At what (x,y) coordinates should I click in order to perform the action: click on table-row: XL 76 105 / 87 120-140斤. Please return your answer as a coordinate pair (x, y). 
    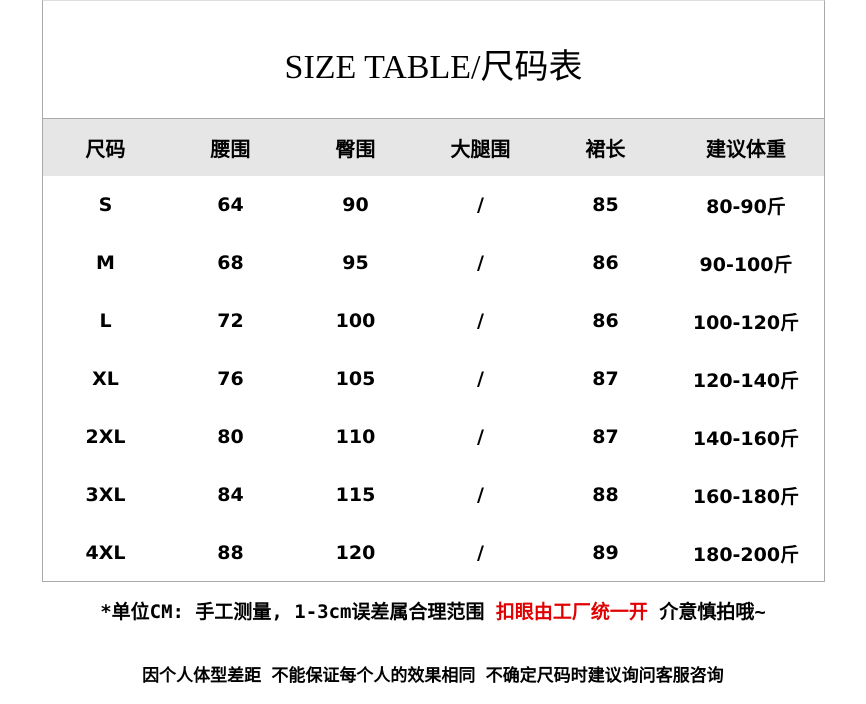
    Looking at the image, I should click on (433, 379).